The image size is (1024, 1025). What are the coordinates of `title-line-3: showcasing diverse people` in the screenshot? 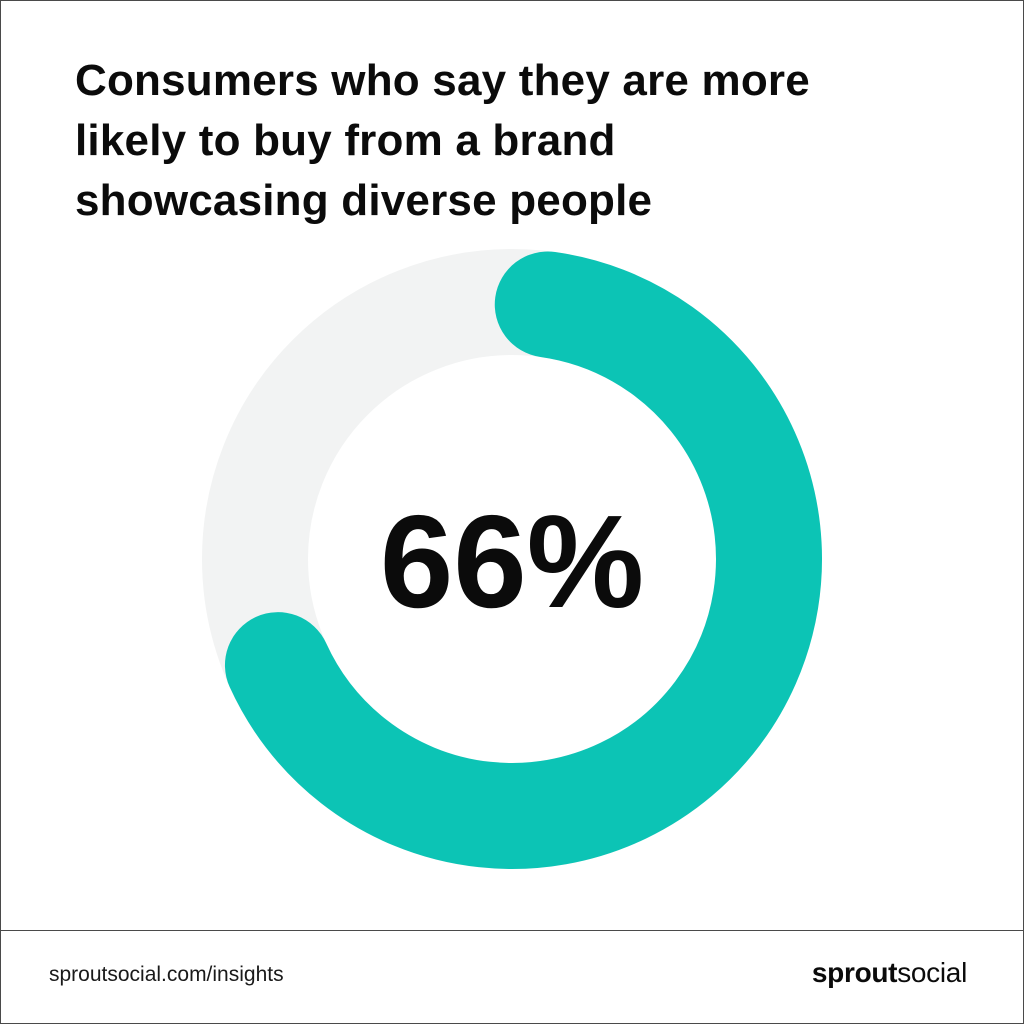 It's located at (364, 200).